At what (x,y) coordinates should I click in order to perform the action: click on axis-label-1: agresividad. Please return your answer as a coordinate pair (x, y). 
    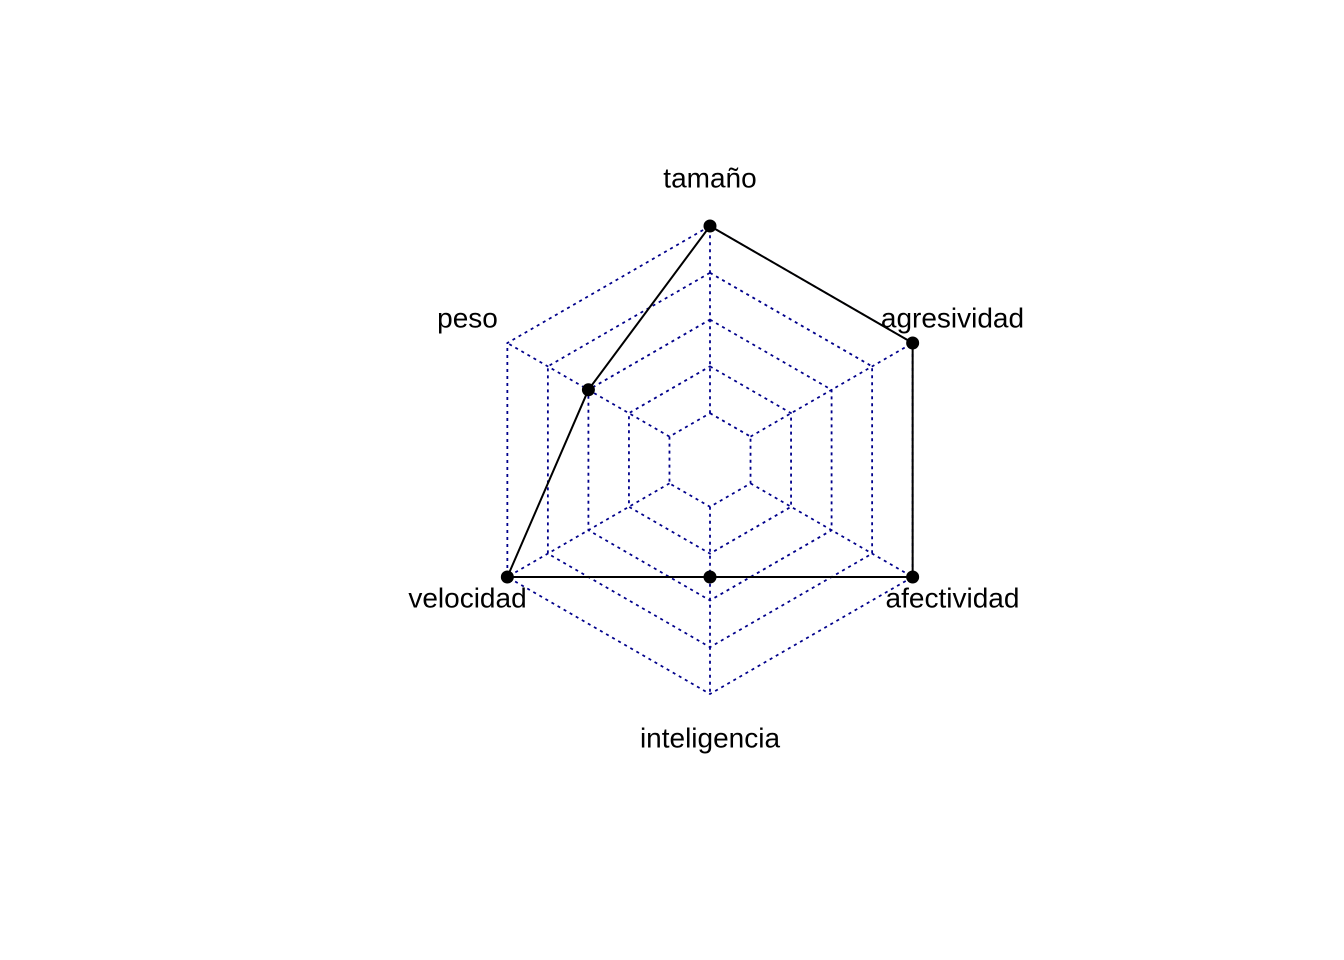
    Looking at the image, I should click on (952, 317).